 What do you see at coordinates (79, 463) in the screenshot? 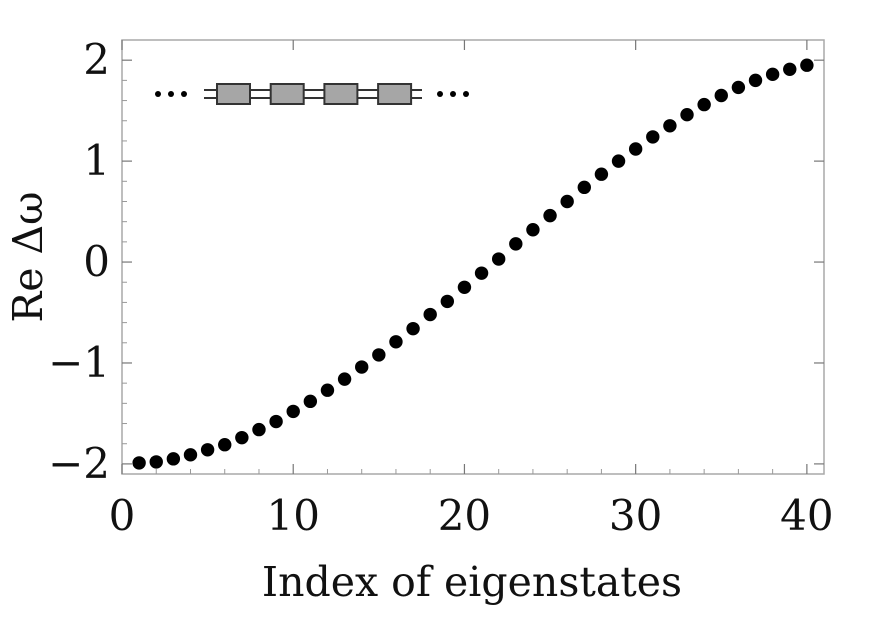
I see `y-tick-label: −2` at bounding box center [79, 463].